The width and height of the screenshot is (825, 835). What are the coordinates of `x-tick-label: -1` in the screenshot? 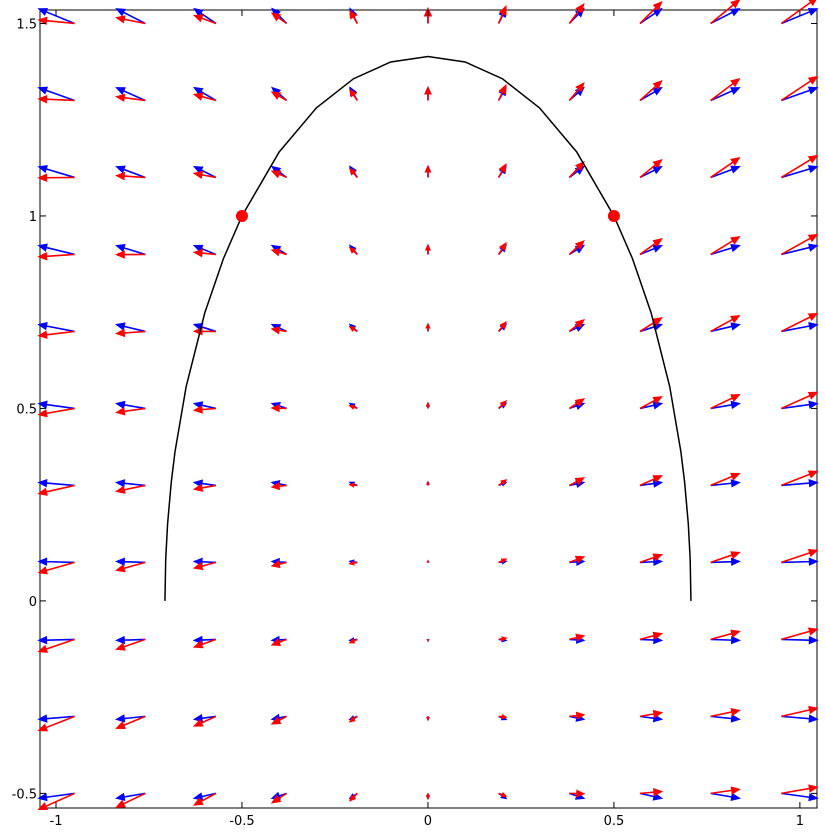 It's located at (56, 821).